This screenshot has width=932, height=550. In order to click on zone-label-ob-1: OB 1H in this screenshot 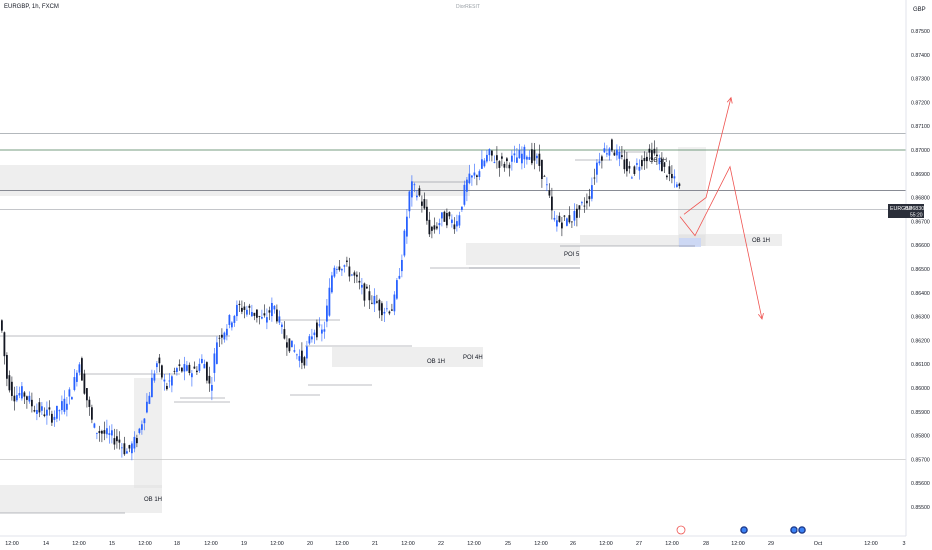, I will do `click(153, 500)`.